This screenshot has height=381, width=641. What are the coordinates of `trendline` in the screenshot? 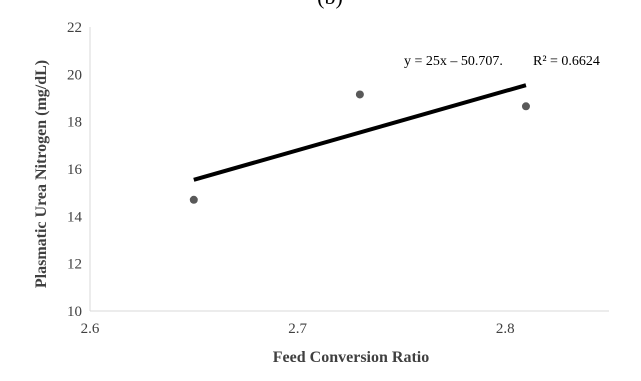 It's located at (360, 132).